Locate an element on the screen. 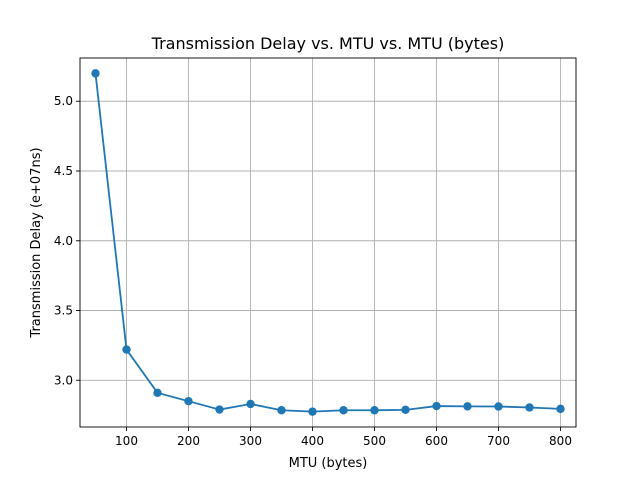 Image resolution: width=640 pixels, height=480 pixels. x-tick-label: 500 is located at coordinates (374, 441).